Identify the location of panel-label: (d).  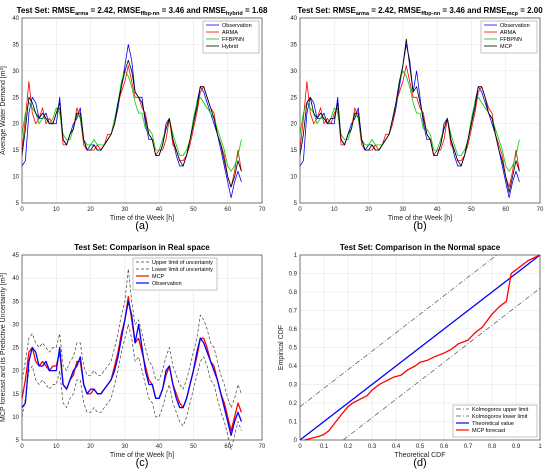
(419, 463).